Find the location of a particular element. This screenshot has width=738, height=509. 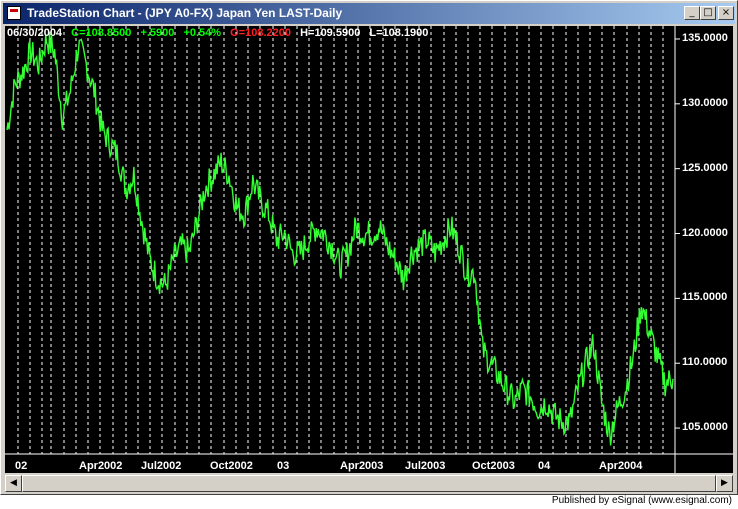

scroll-left-button: ◀ is located at coordinates (13, 483).